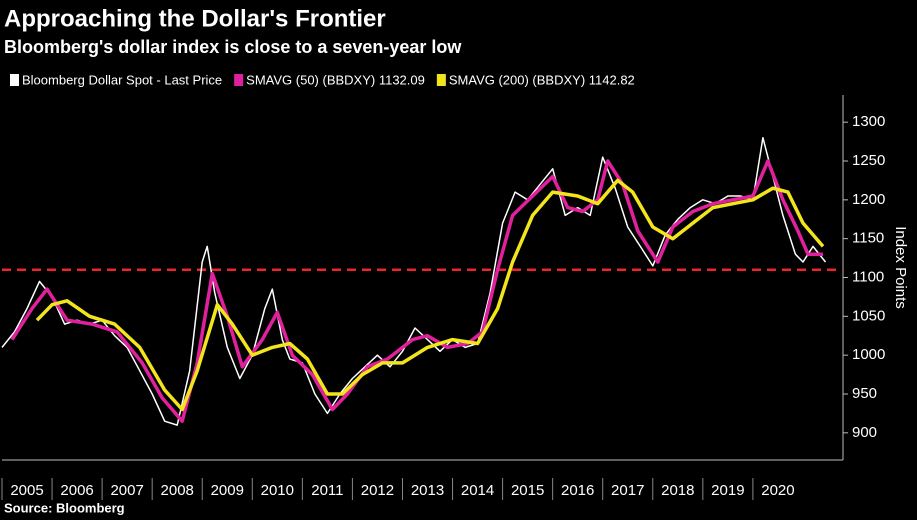  What do you see at coordinates (868, 276) in the screenshot?
I see `y-tick-label: 1100` at bounding box center [868, 276].